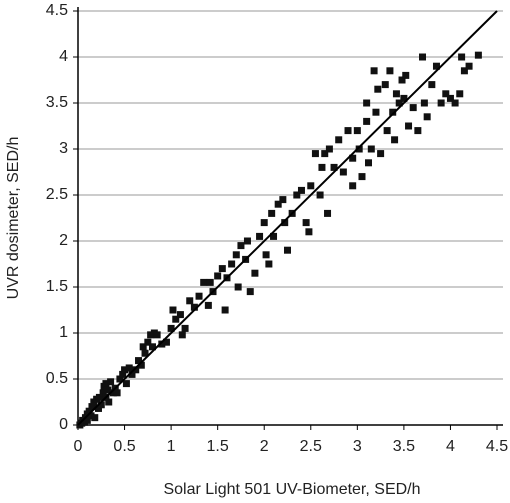  Describe the element at coordinates (311, 446) in the screenshot. I see `x-tick-label: 2.5` at that location.